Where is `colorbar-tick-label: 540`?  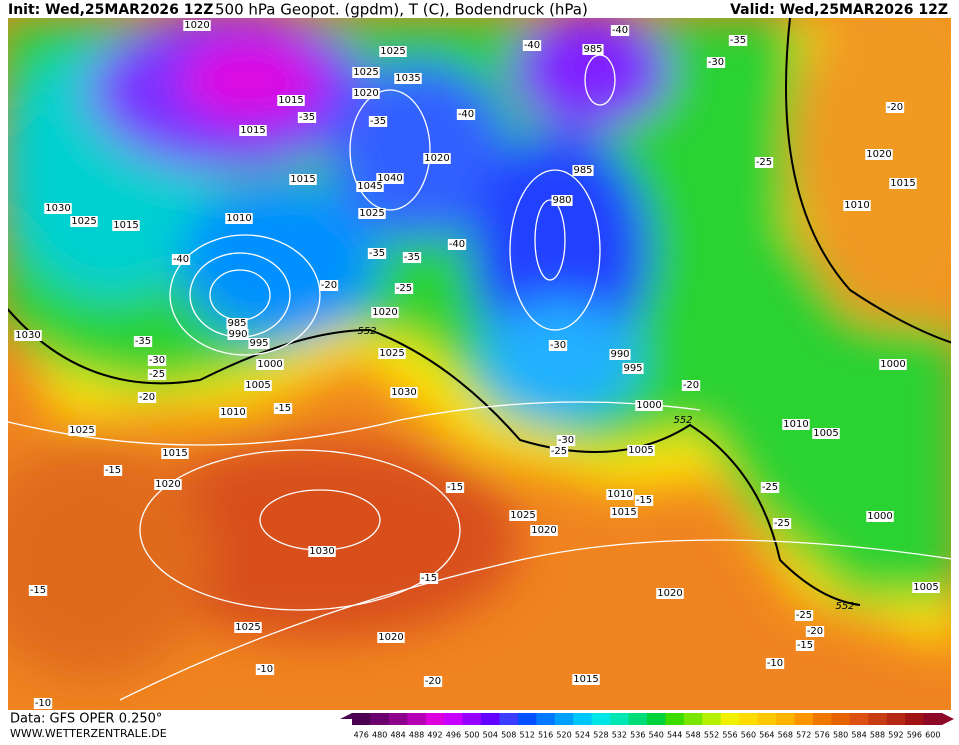 colorbar-tick-label: 540 is located at coordinates (656, 735).